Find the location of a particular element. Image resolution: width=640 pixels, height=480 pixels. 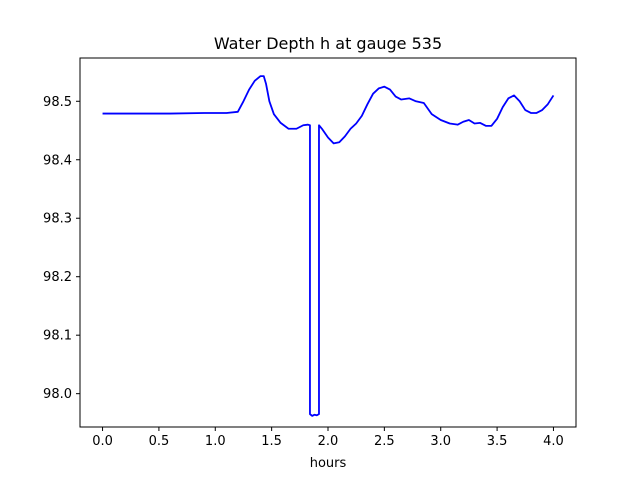

x-tick-label: 1.0 is located at coordinates (215, 441).